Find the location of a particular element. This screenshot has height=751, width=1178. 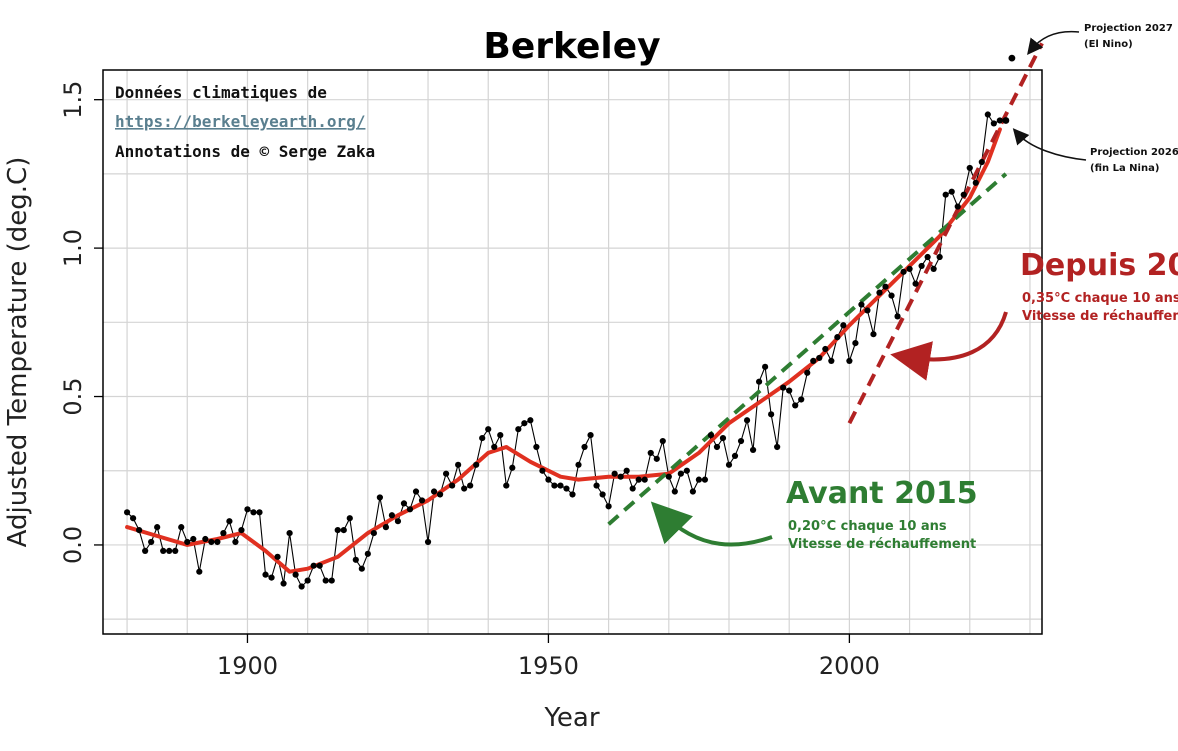

projection-2026-line-2: (fin La Nina) is located at coordinates (1124, 168).